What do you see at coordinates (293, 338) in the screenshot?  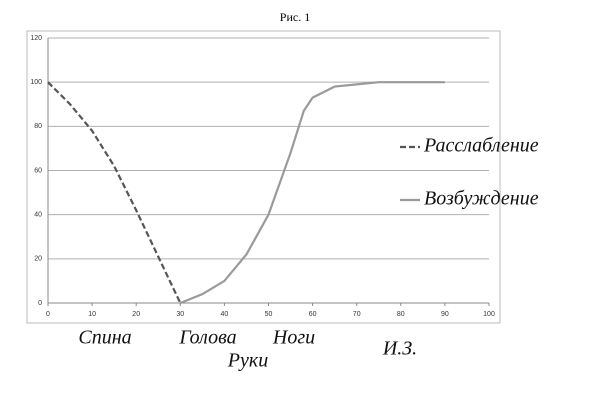 I see `annotation: Ноги` at bounding box center [293, 338].